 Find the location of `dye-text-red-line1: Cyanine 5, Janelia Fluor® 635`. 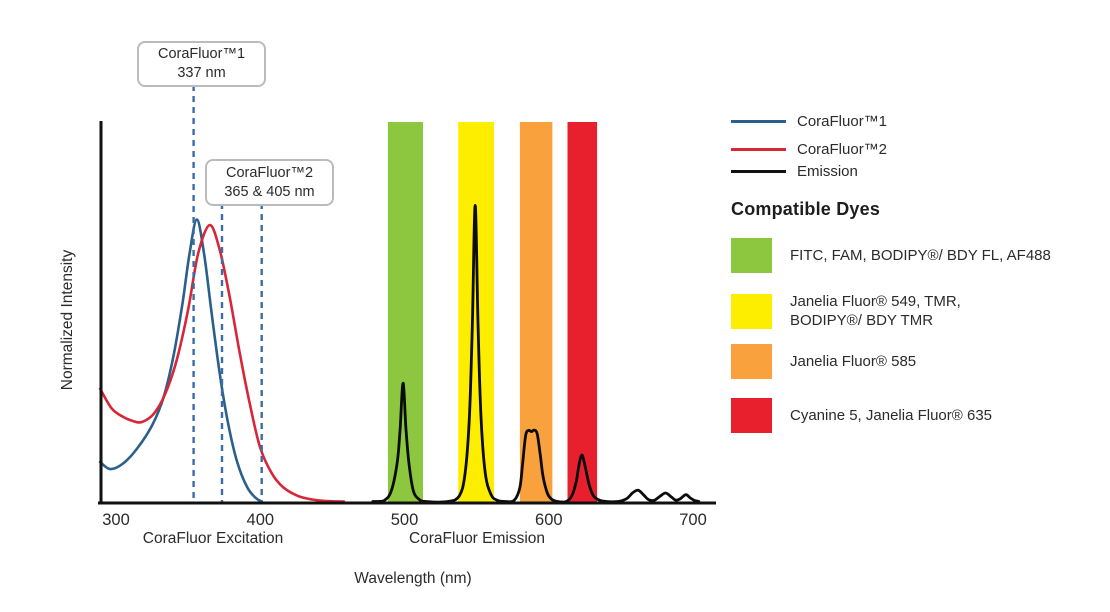

dye-text-red-line1: Cyanine 5, Janelia Fluor® 635 is located at coordinates (891, 415).